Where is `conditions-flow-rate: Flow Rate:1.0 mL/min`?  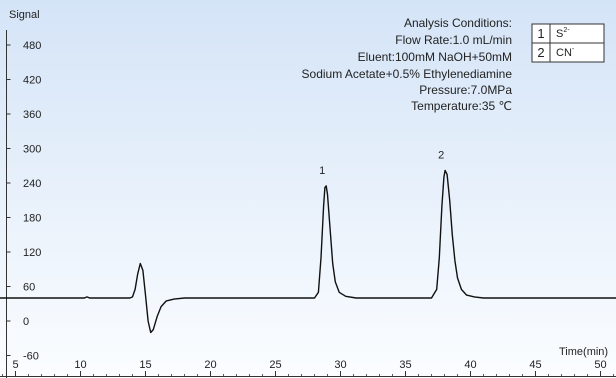 conditions-flow-rate: Flow Rate:1.0 mL/min is located at coordinates (453, 40).